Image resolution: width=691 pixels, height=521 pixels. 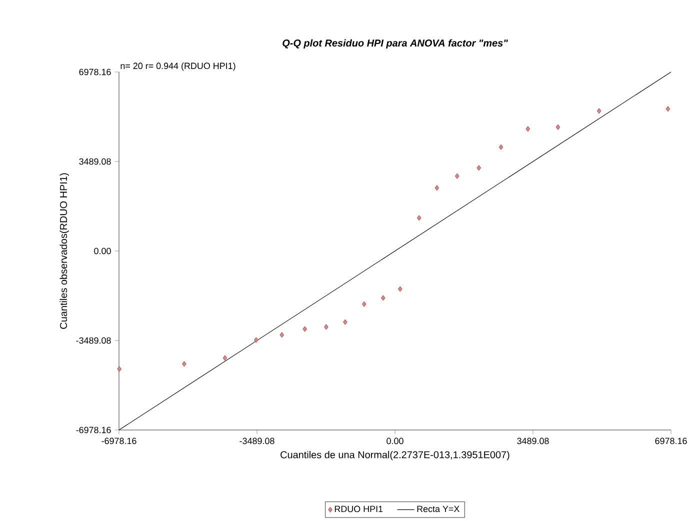 What do you see at coordinates (64, 251) in the screenshot?
I see `y-axis-title: Cuantiles observados(RDUO HPI1)` at bounding box center [64, 251].